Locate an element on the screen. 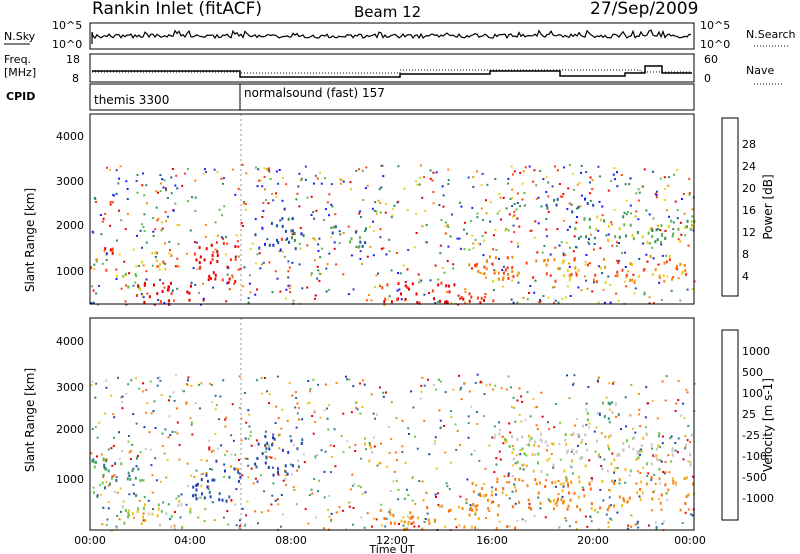 The image size is (800, 554). power-blob-6-cell is located at coordinates (335, 227).